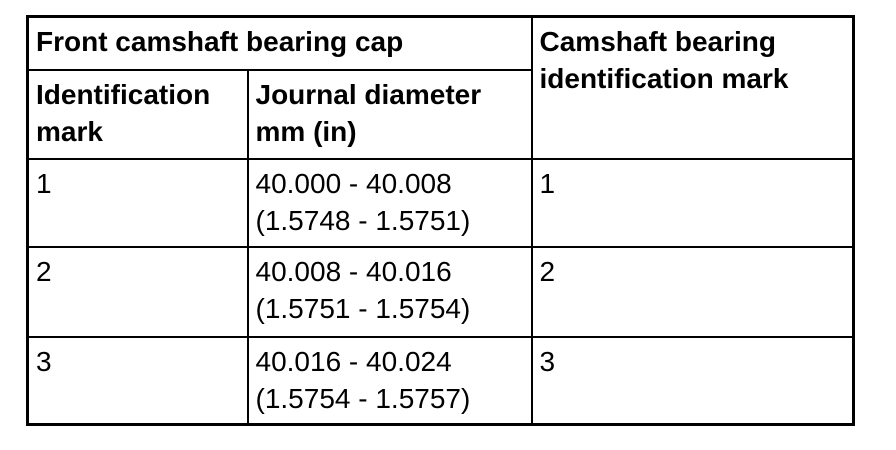 This screenshot has height=450, width=896. I want to click on cell-id-mark: 3, so click(137, 380).